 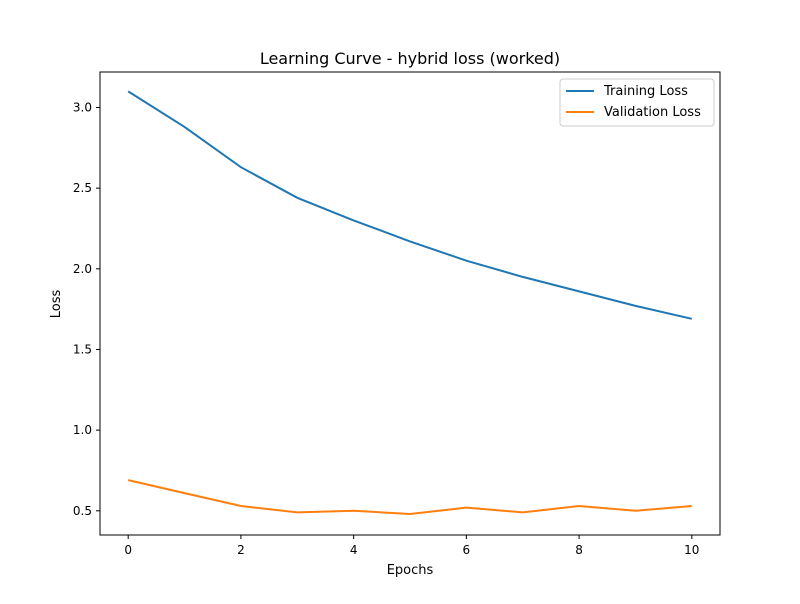 What do you see at coordinates (241, 550) in the screenshot?
I see `x-tick-label: 2` at bounding box center [241, 550].